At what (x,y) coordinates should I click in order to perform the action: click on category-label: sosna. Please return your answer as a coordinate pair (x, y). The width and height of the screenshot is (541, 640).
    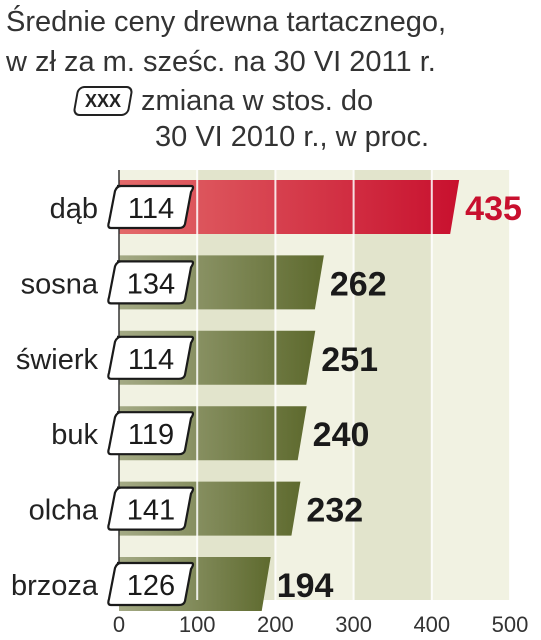
    Looking at the image, I should click on (60, 284).